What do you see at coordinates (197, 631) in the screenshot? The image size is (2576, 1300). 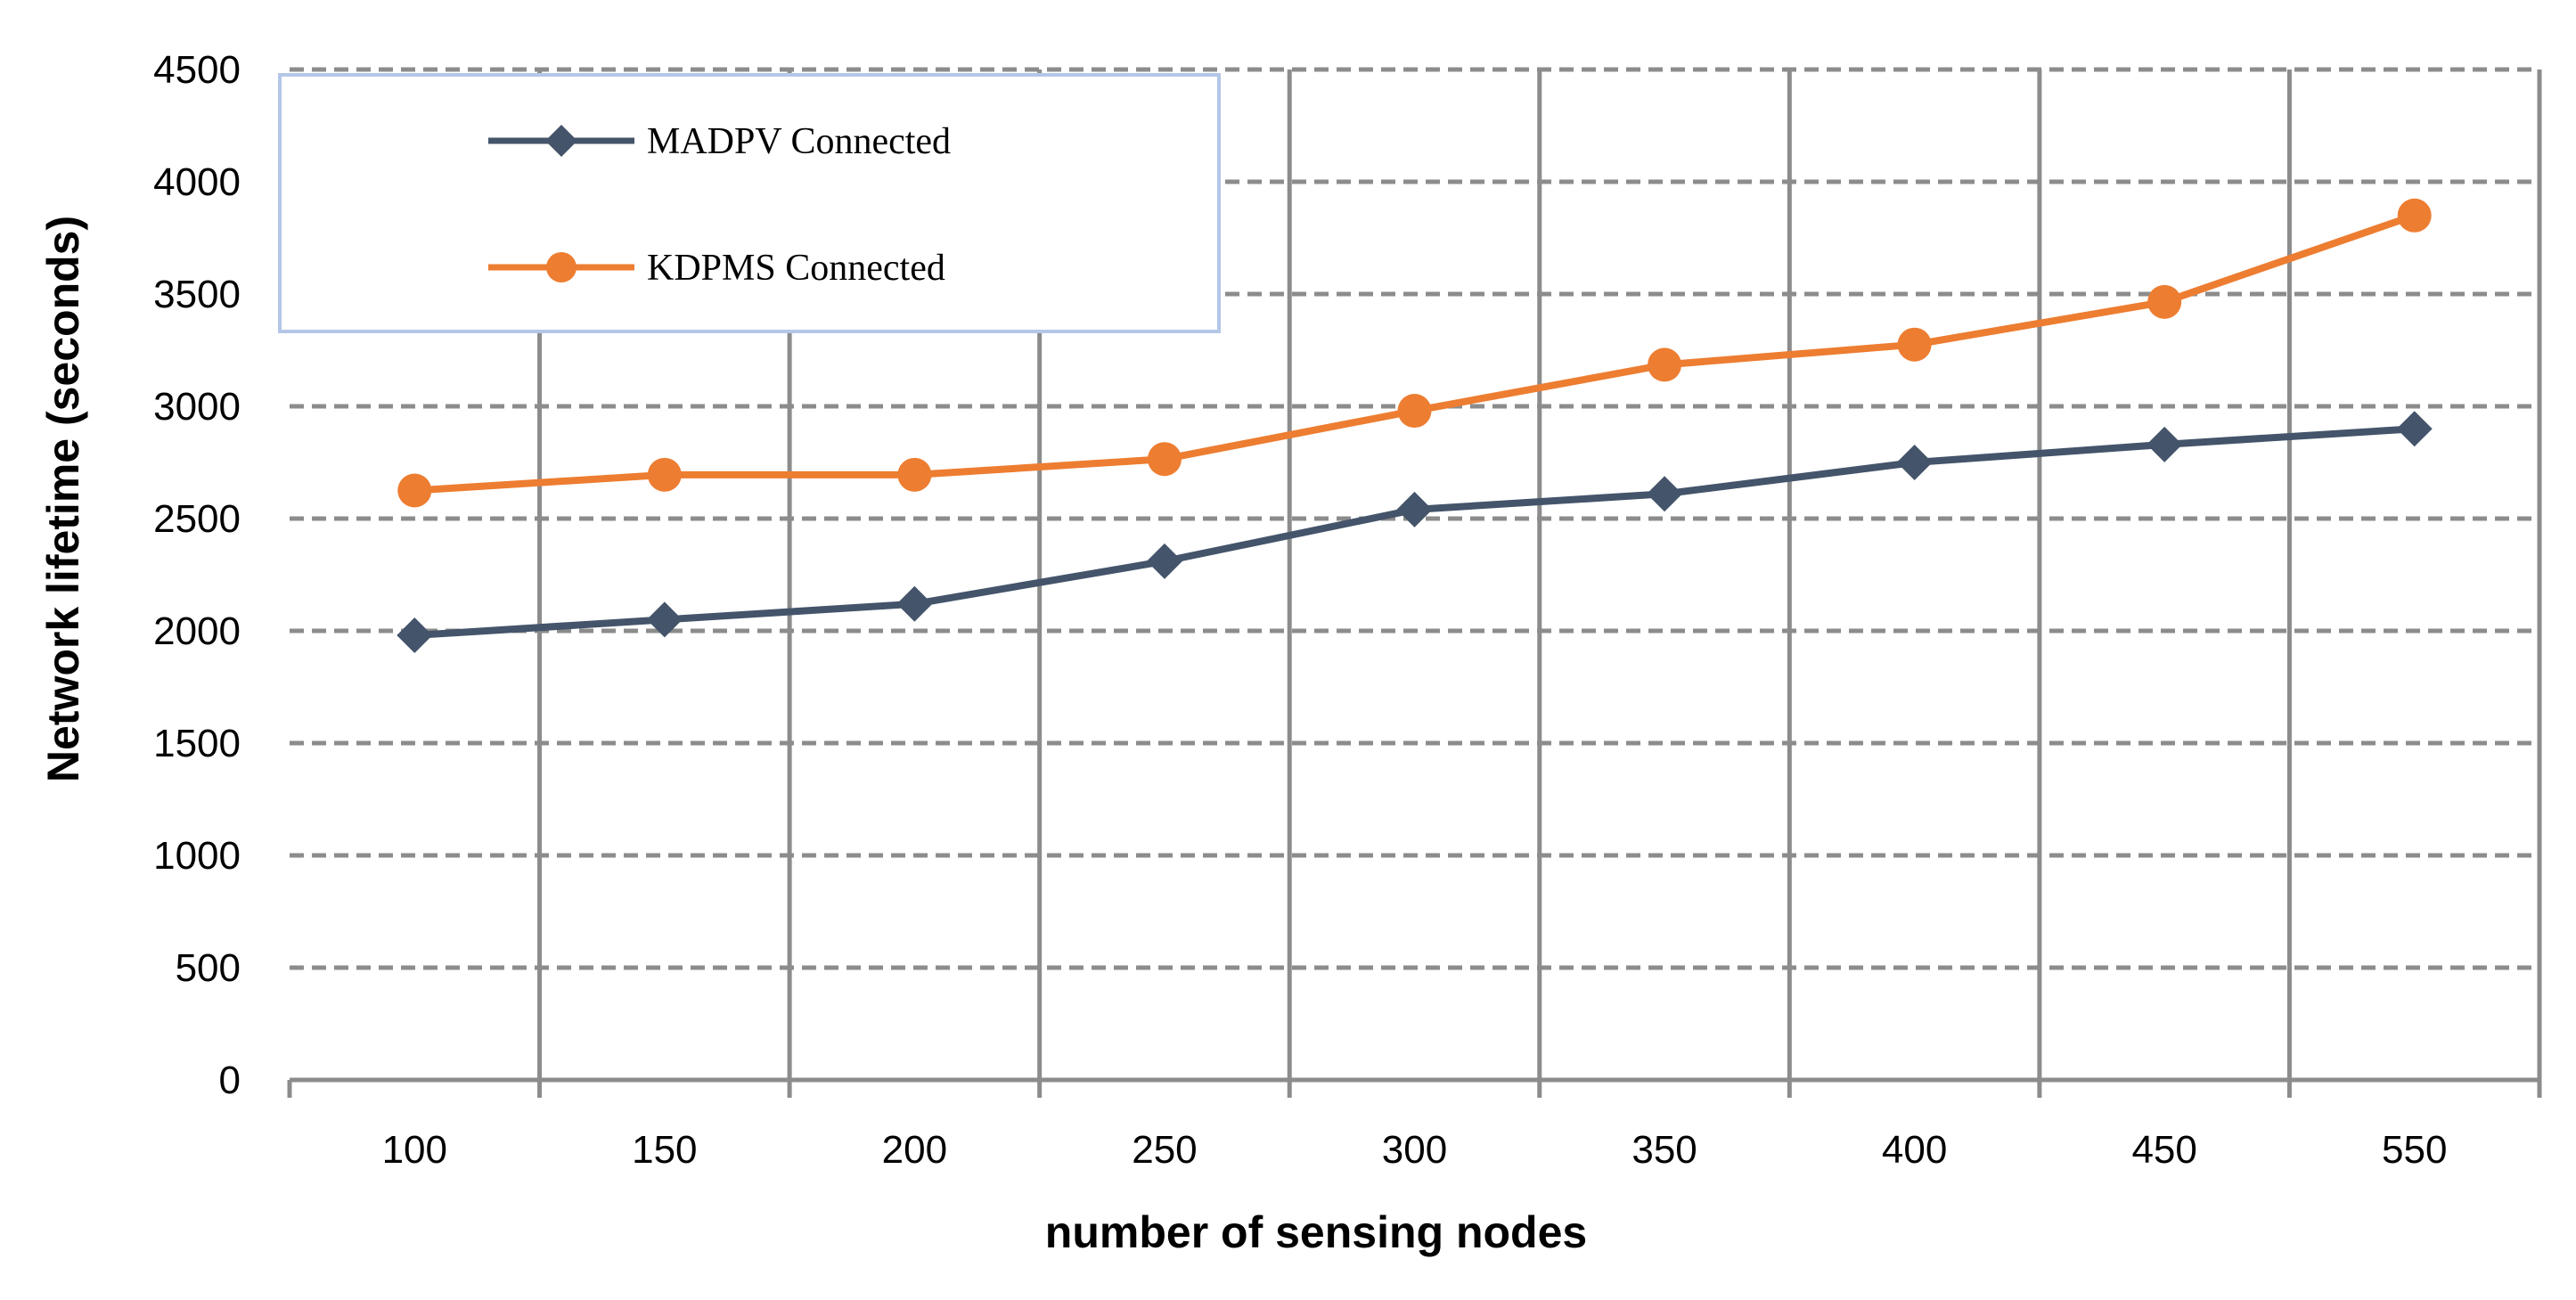 I see `y-tick-label: 2000` at bounding box center [197, 631].